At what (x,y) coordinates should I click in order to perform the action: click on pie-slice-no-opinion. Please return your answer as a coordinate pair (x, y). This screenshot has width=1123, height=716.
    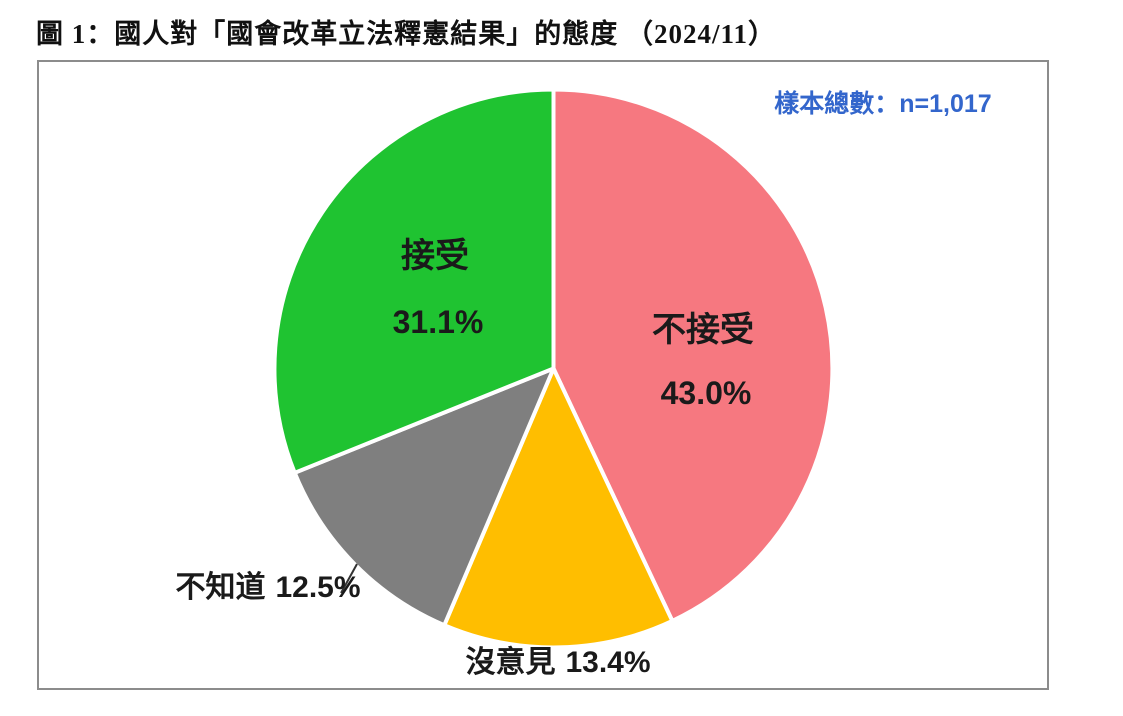
    Looking at the image, I should click on (558, 508).